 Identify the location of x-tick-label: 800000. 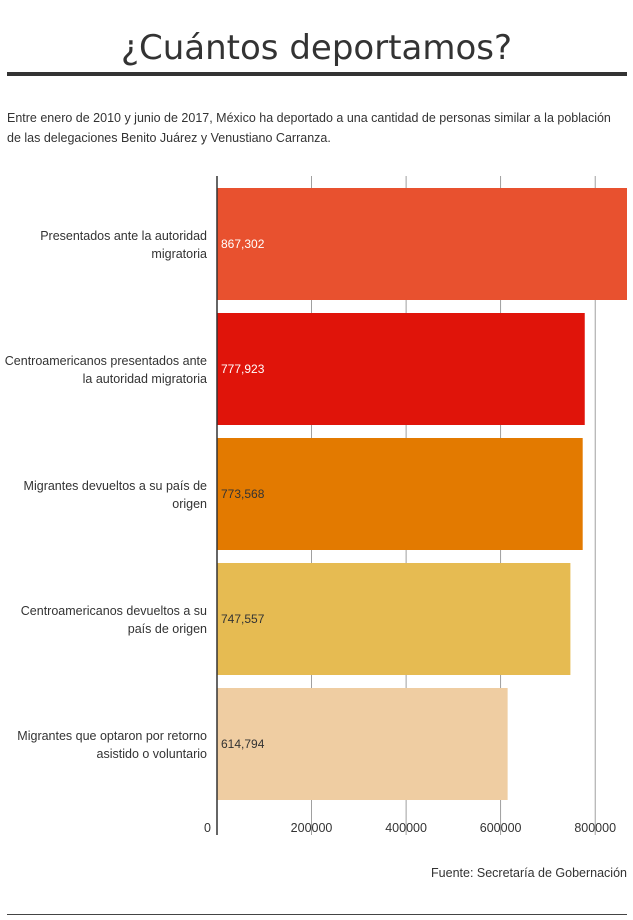
(595, 828).